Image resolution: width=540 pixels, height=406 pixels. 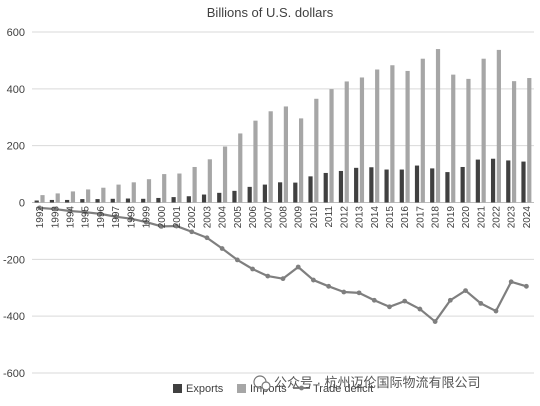 I want to click on x-tick-label: 1997, so click(x=116, y=217).